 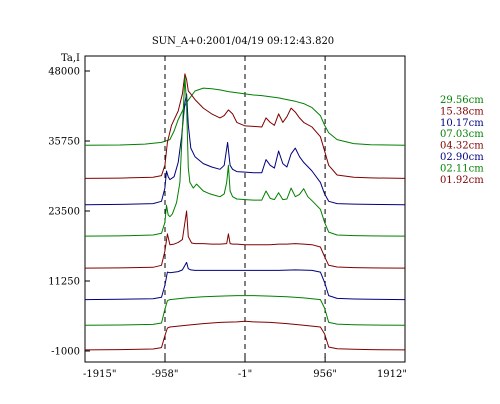 What do you see at coordinates (392, 374) in the screenshot?
I see `x-tick-label: 1912"` at bounding box center [392, 374].